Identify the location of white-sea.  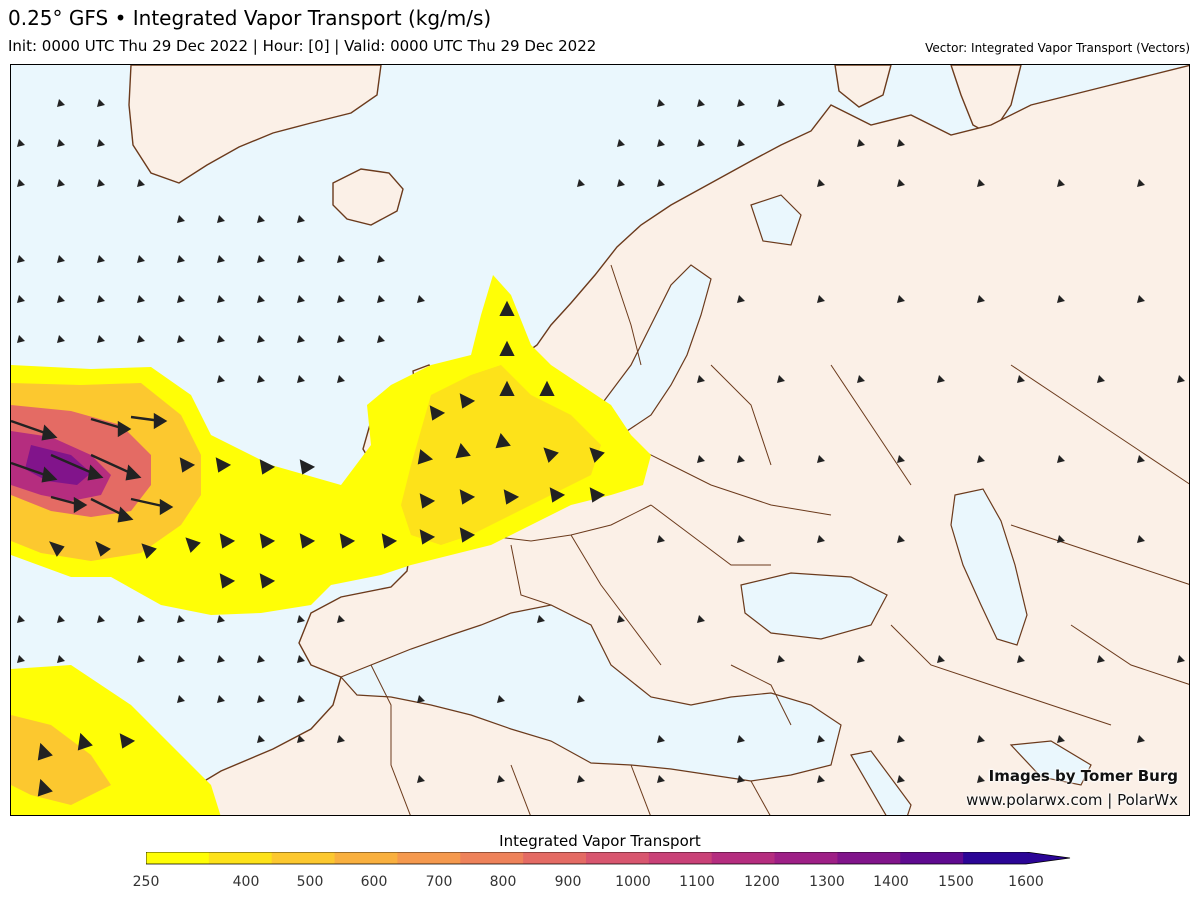
(776, 220).